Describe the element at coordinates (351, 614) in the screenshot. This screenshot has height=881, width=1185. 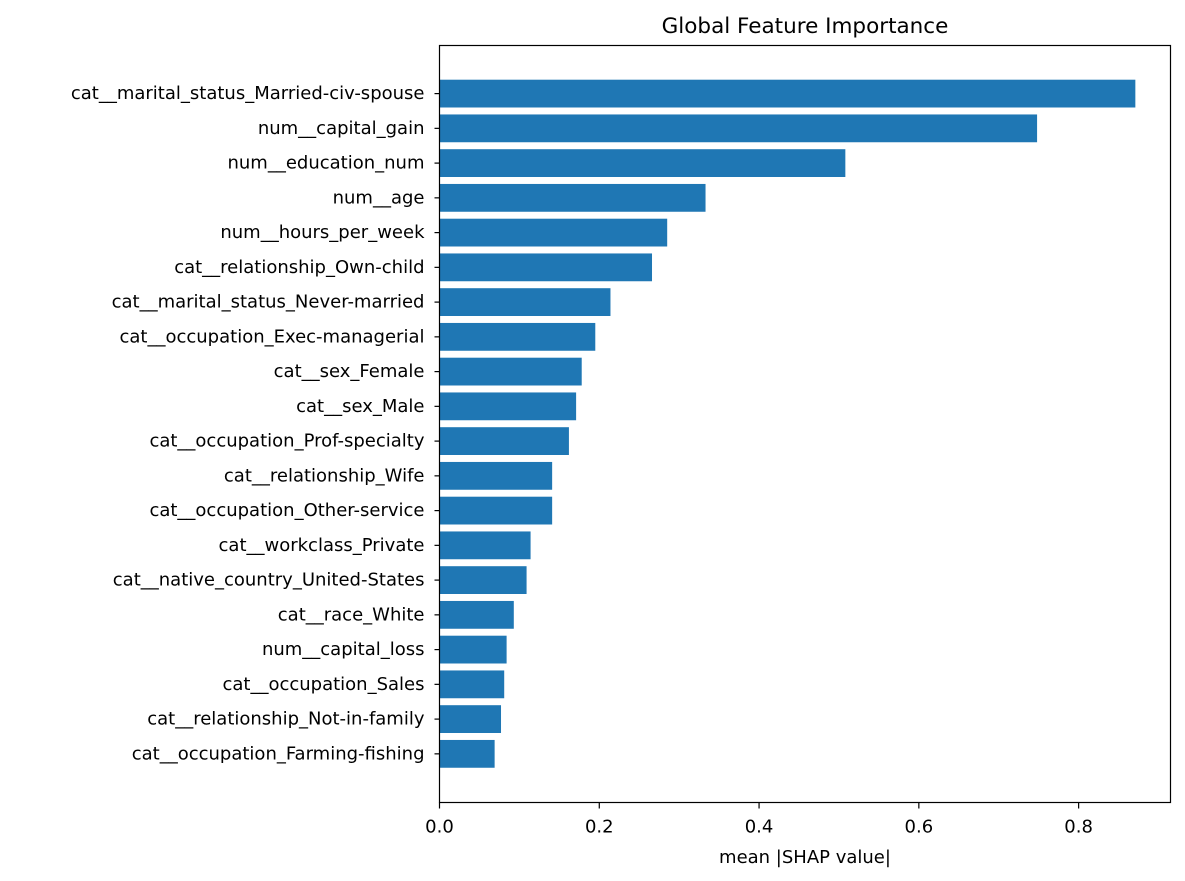
I see `y-tick-label: cat__race_White` at that location.